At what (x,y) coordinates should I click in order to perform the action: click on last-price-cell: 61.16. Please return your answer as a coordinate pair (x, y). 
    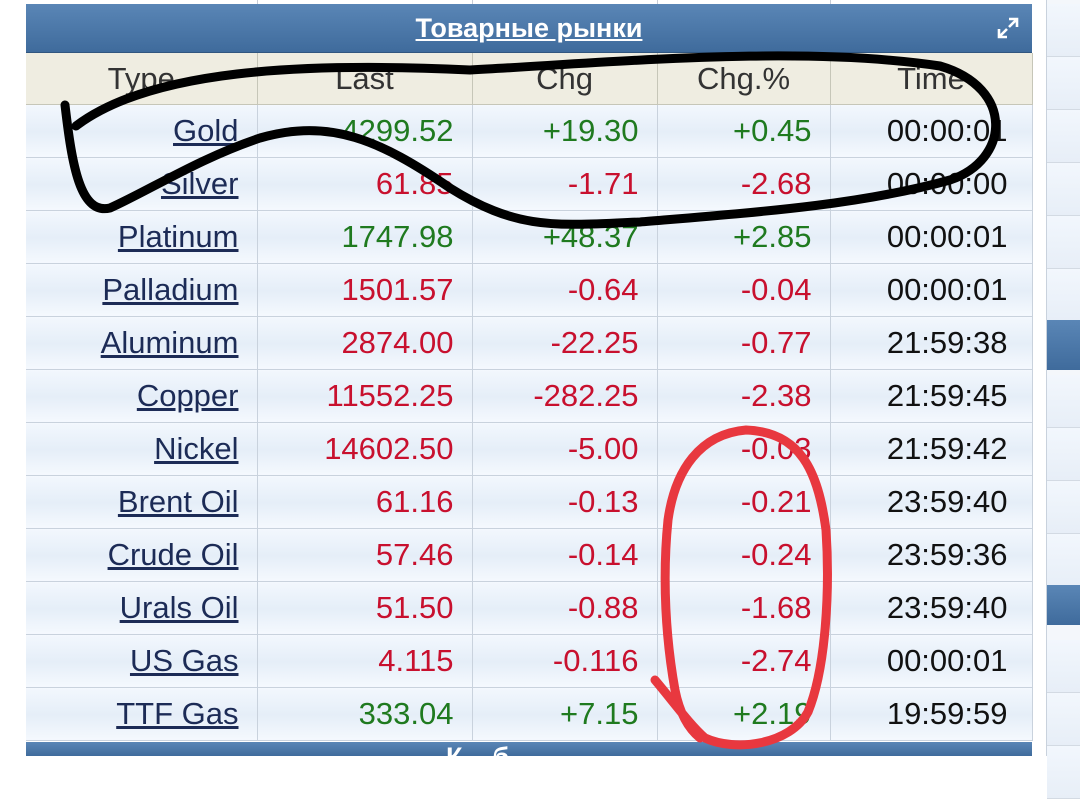
    Looking at the image, I should click on (365, 502).